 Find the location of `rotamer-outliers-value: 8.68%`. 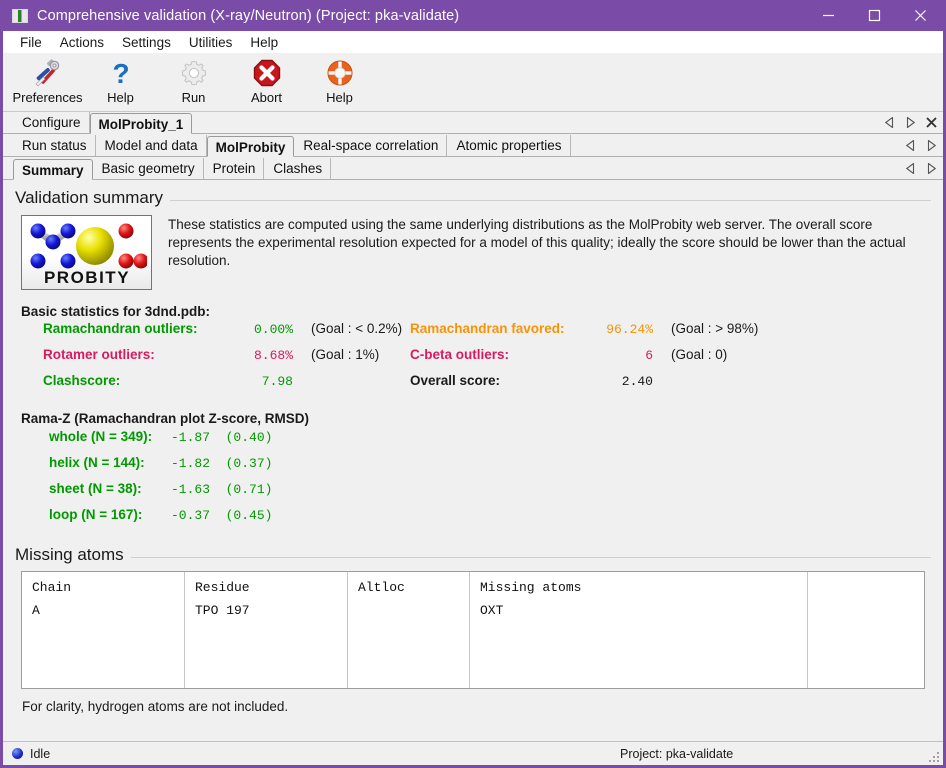

rotamer-outliers-value: 8.68% is located at coordinates (273, 355).